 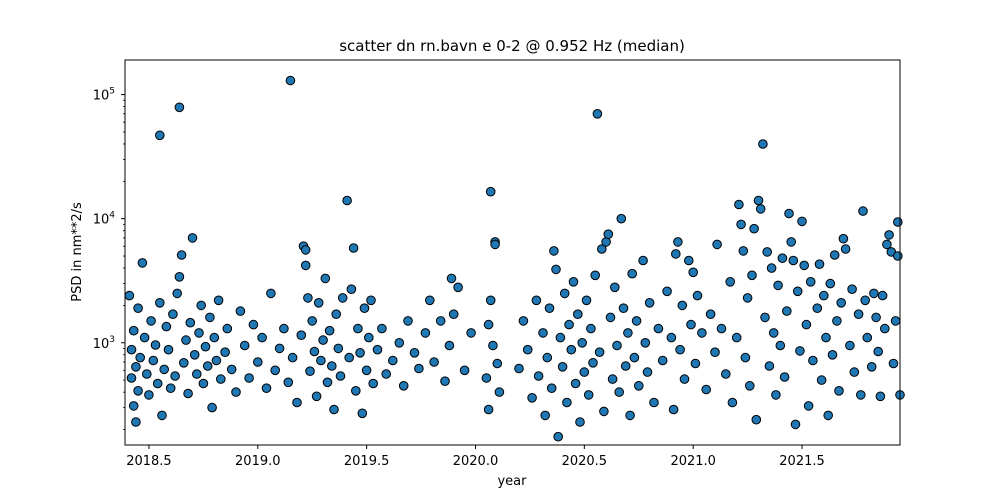 What do you see at coordinates (476, 461) in the screenshot?
I see `x-tick-label: 2020.0` at bounding box center [476, 461].